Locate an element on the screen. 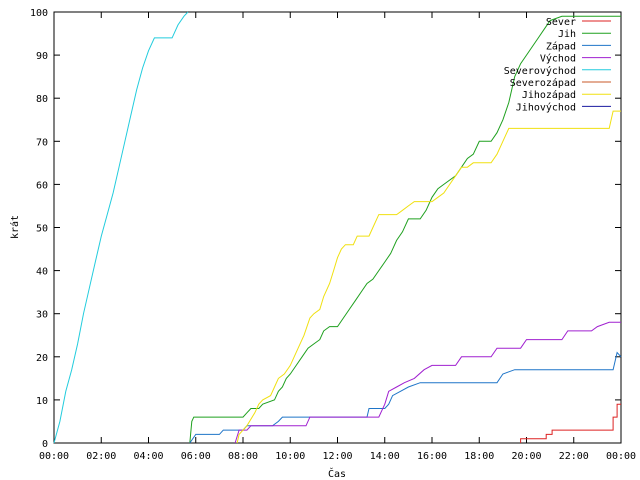 Image resolution: width=640 pixels, height=480 pixels. x-tick-label: 20:00 is located at coordinates (526, 456).